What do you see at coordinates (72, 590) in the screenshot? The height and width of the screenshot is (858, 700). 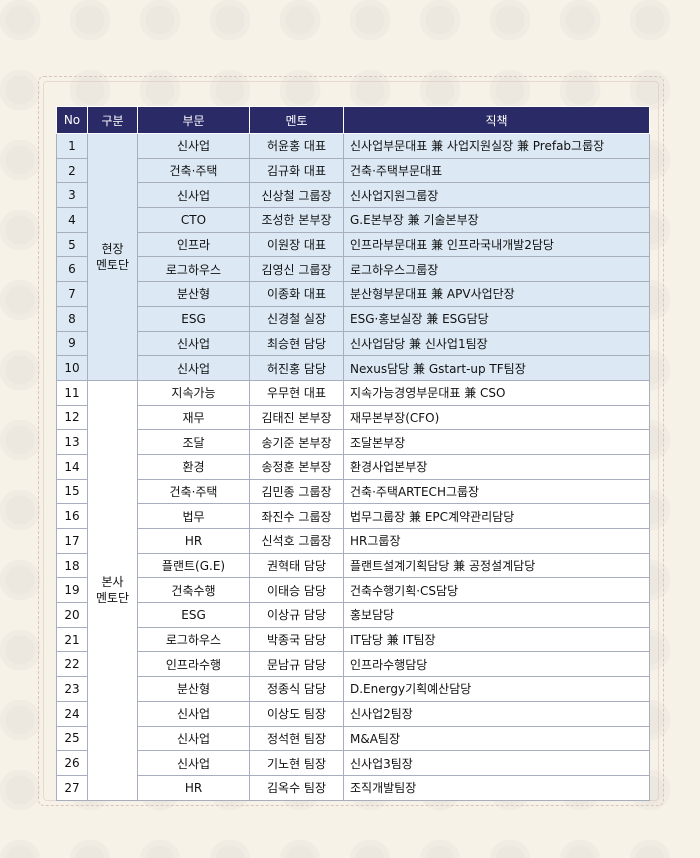 I see `row-number: 19` at bounding box center [72, 590].